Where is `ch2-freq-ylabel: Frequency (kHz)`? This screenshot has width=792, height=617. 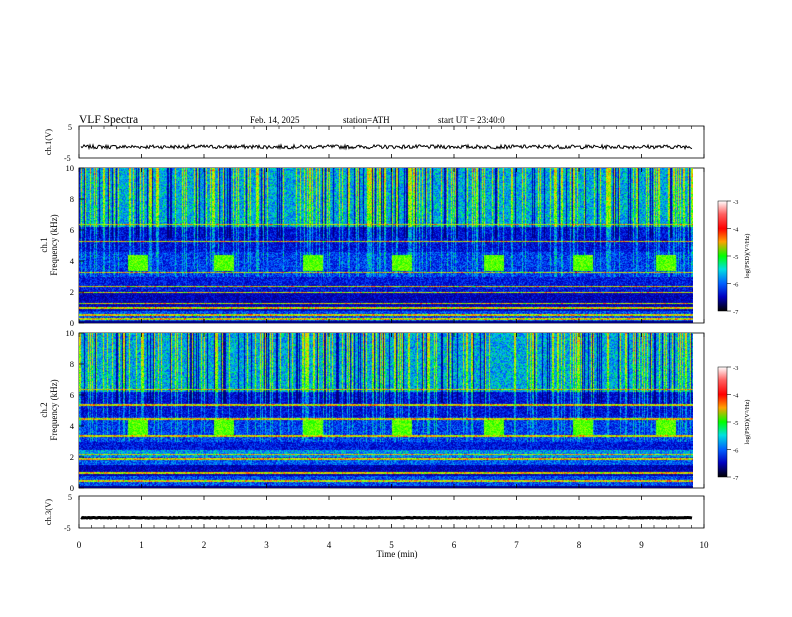 ch2-freq-ylabel: Frequency (kHz) is located at coordinates (54, 409).